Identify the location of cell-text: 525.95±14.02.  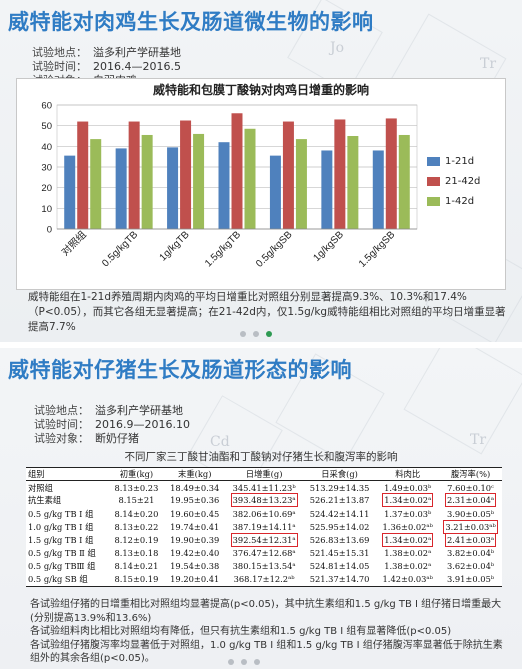
(339, 526).